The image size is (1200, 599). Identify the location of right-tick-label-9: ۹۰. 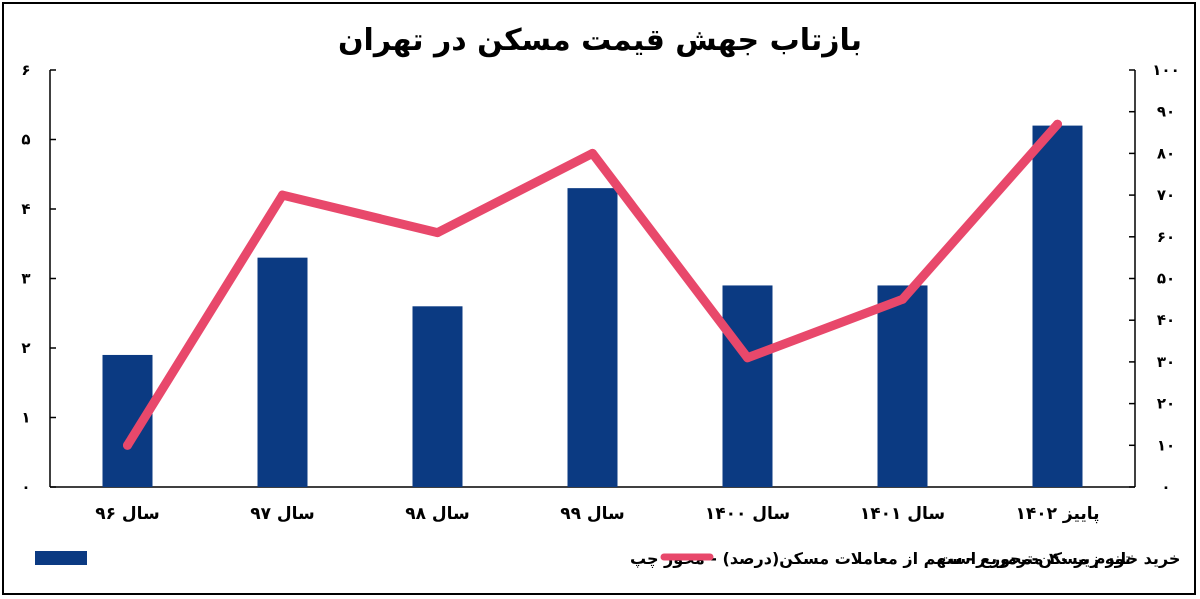
(1166, 112).